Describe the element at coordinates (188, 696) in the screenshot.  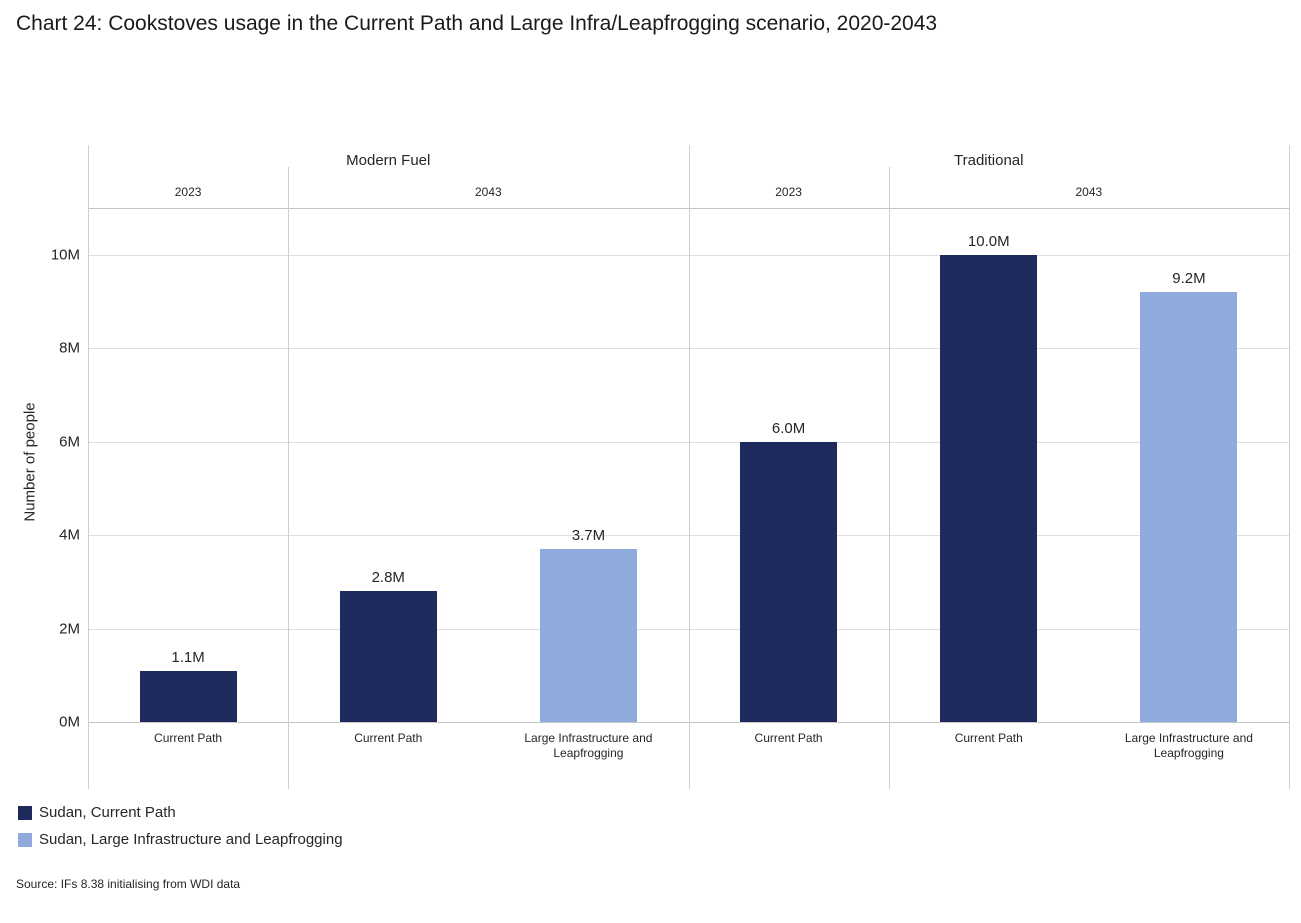
I see `bar-modern-fuel-2023-current-path` at that location.